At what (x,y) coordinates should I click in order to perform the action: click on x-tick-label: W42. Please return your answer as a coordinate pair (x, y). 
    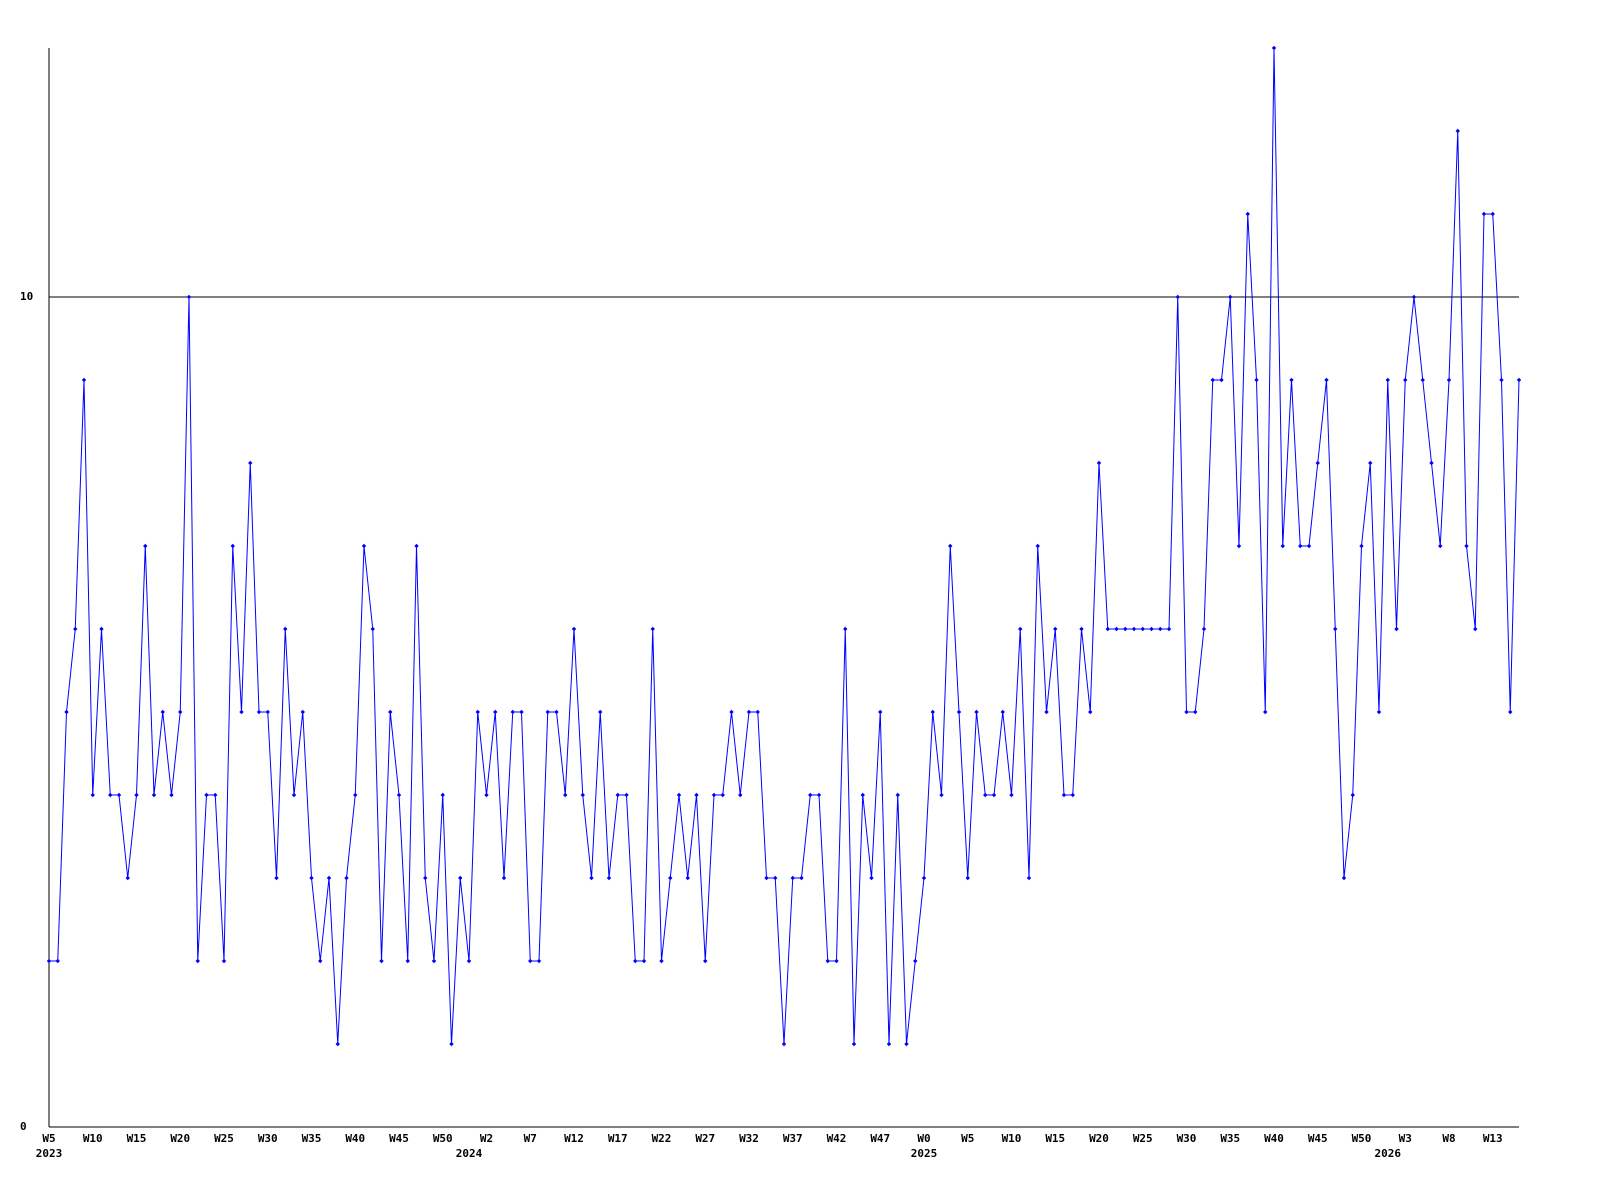
    Looking at the image, I should click on (837, 1138).